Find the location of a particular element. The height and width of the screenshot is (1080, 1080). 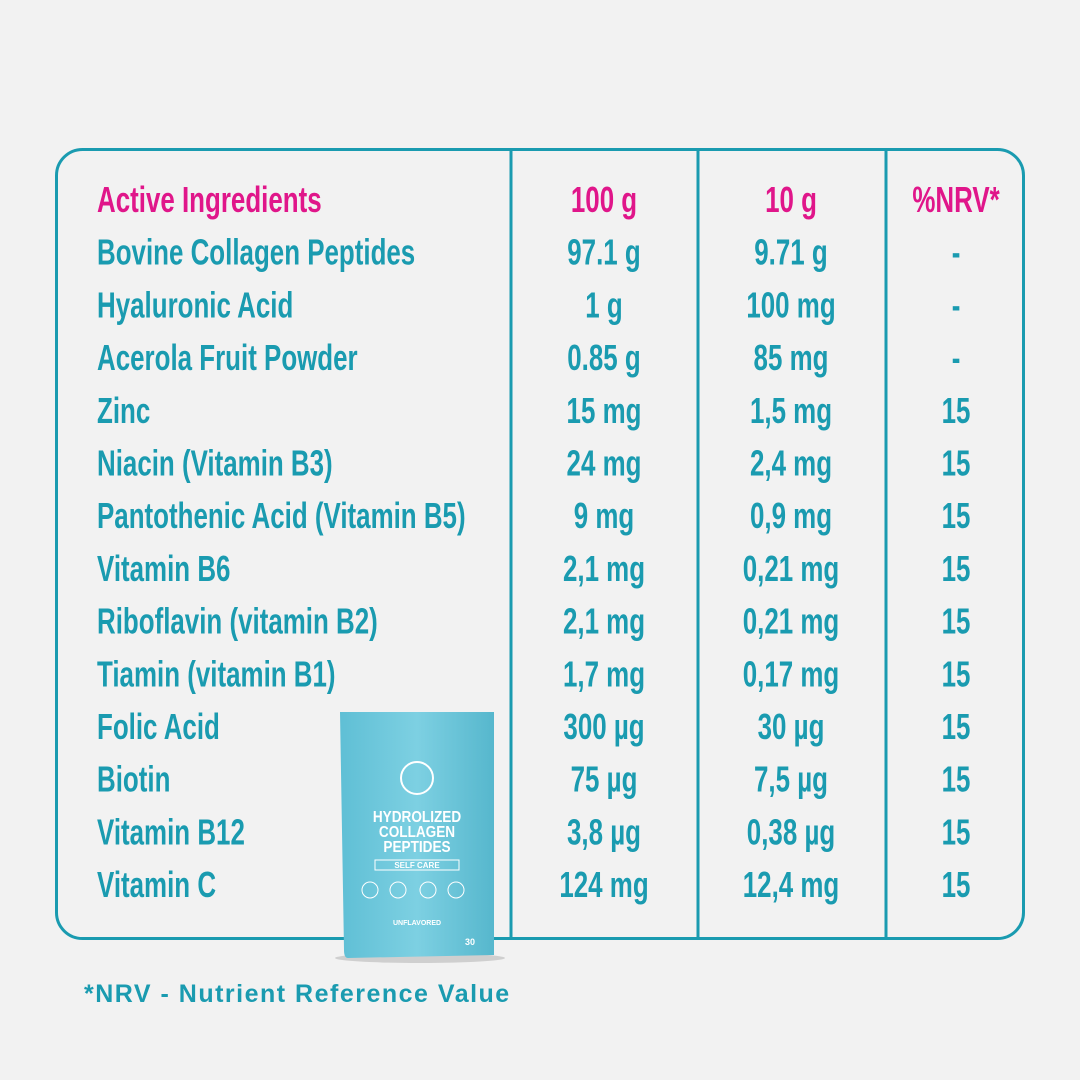

value-cell: 15 mg is located at coordinates (604, 411).